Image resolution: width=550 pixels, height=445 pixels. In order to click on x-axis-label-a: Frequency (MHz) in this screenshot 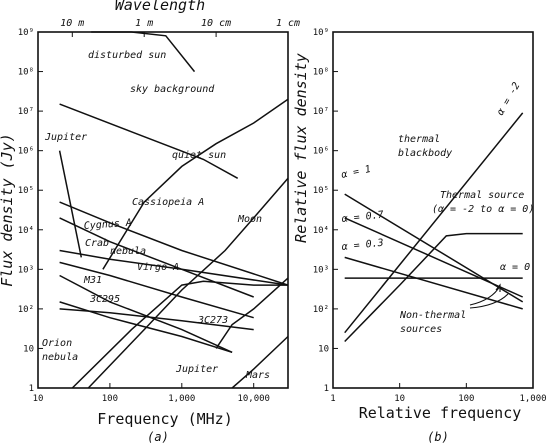, I will do `click(164, 419)`.